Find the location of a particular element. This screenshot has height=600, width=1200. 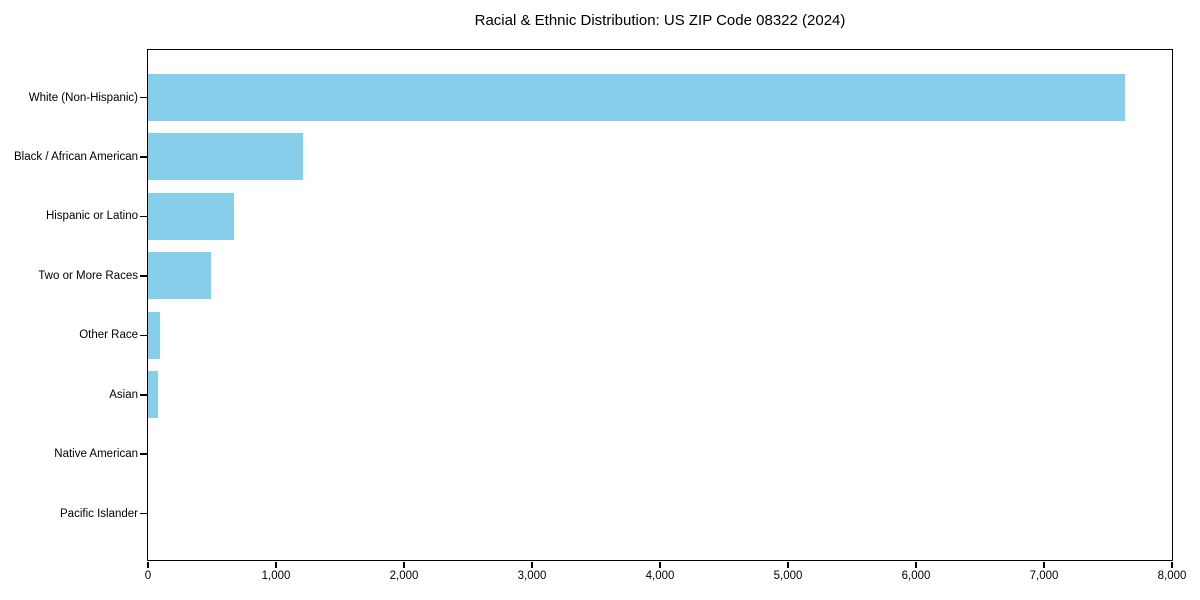

x-axis-tick-label: 4,000 is located at coordinates (660, 576).